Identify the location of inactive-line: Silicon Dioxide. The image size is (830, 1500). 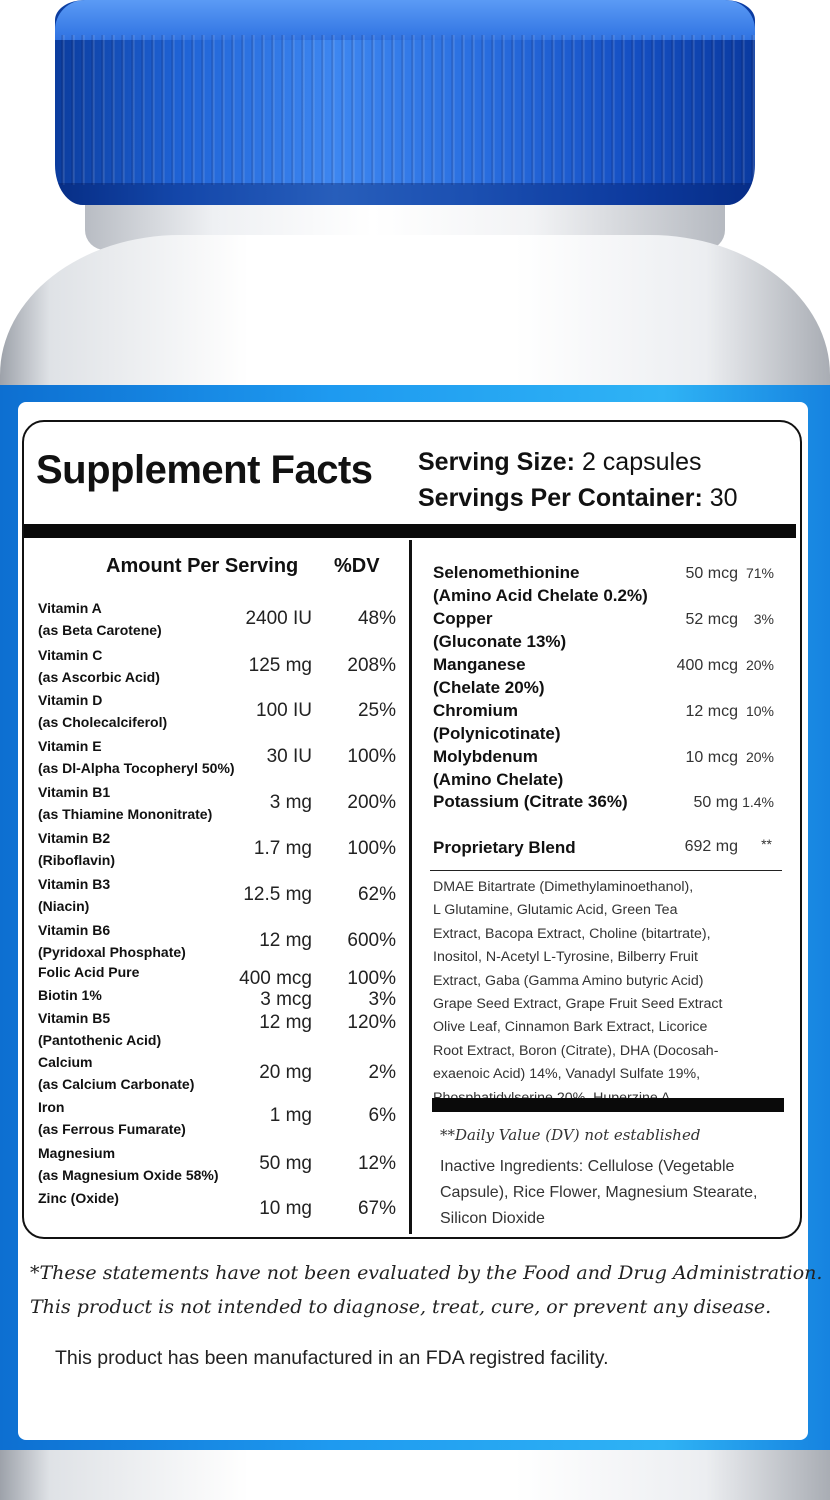
(492, 1218).